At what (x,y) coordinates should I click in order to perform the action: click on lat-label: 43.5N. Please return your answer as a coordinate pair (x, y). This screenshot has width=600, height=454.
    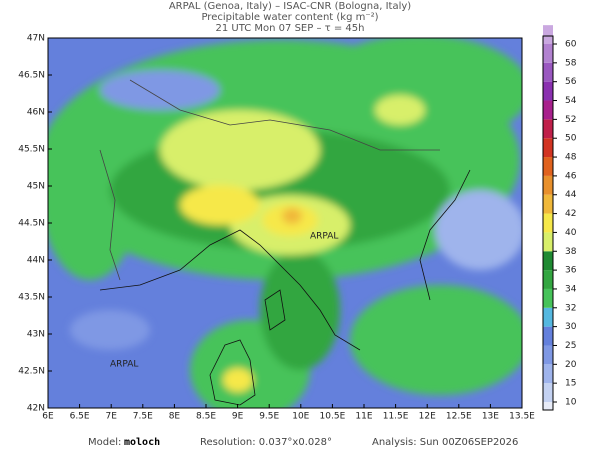
    Looking at the image, I should click on (31, 298).